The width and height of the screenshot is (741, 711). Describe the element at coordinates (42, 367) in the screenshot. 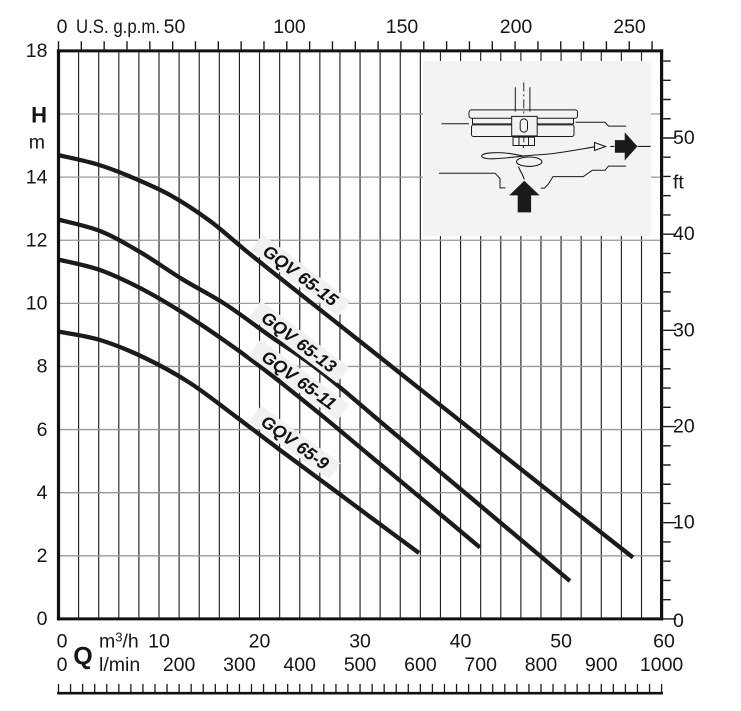

I see `svg-text: 8` at that location.